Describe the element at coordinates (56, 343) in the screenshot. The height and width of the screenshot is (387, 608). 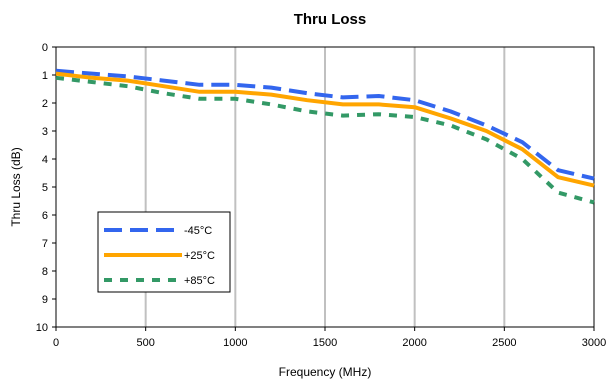
I see `x-tick-label: 0` at that location.